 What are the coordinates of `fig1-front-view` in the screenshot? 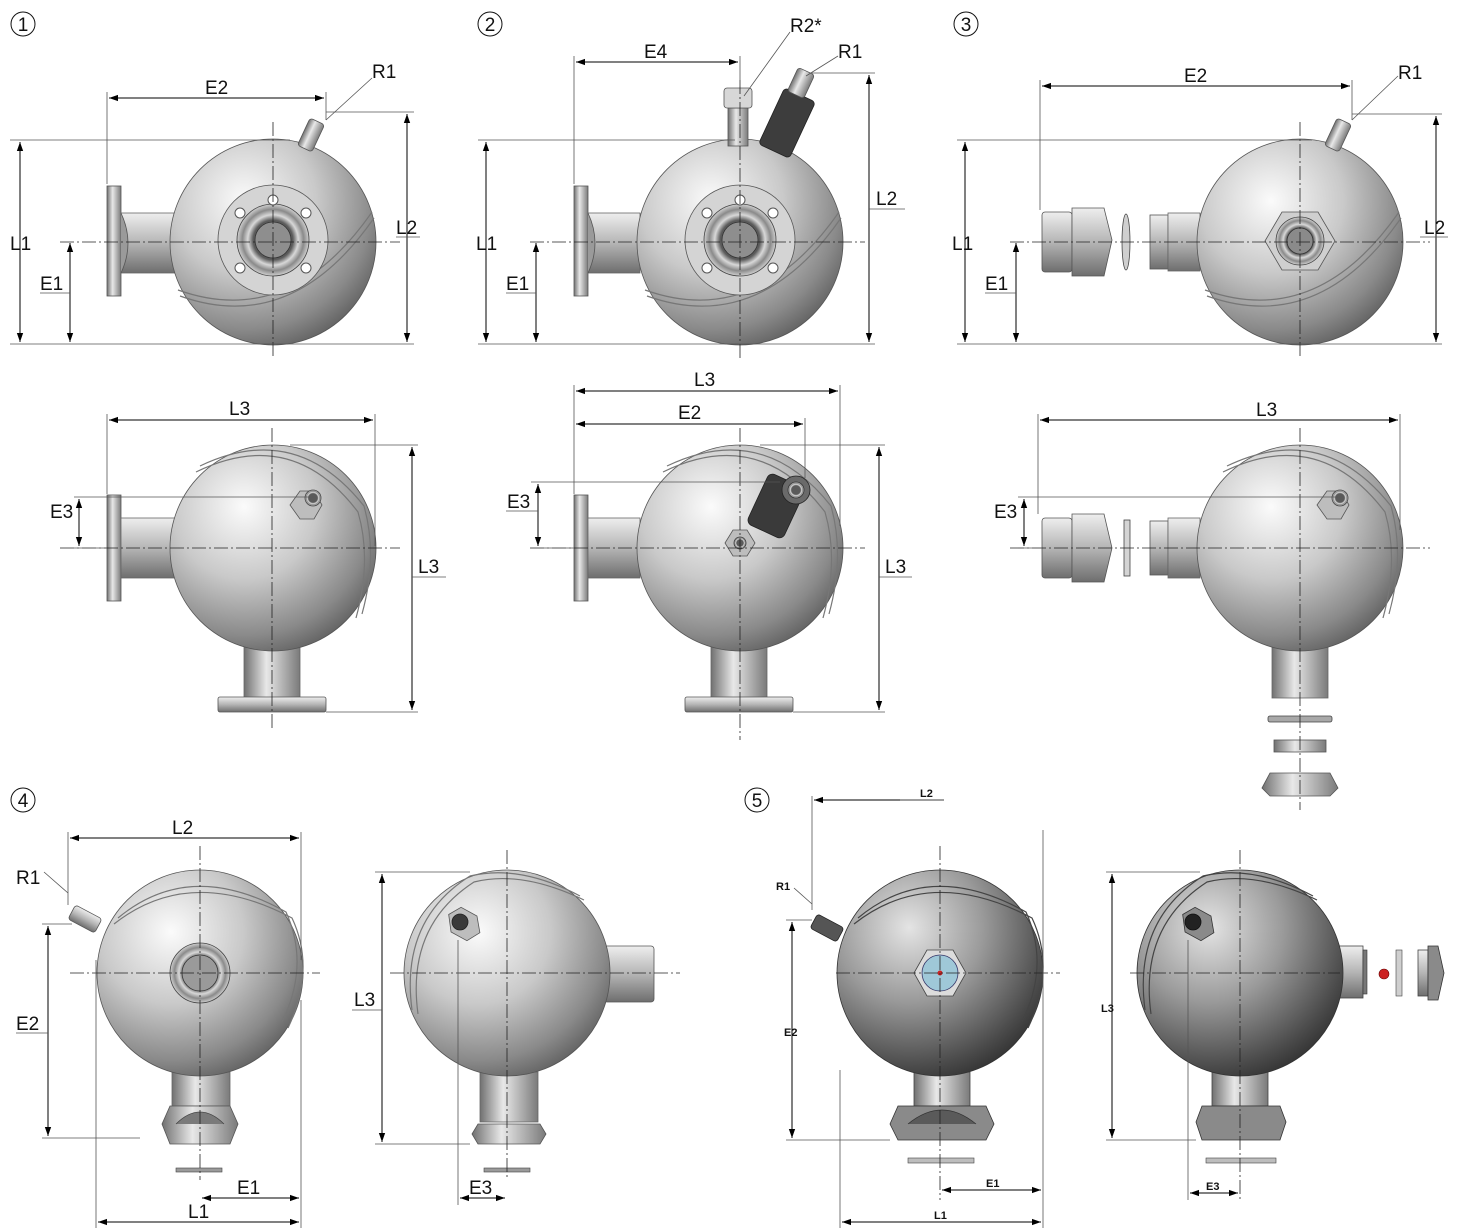 It's located at (230, 238).